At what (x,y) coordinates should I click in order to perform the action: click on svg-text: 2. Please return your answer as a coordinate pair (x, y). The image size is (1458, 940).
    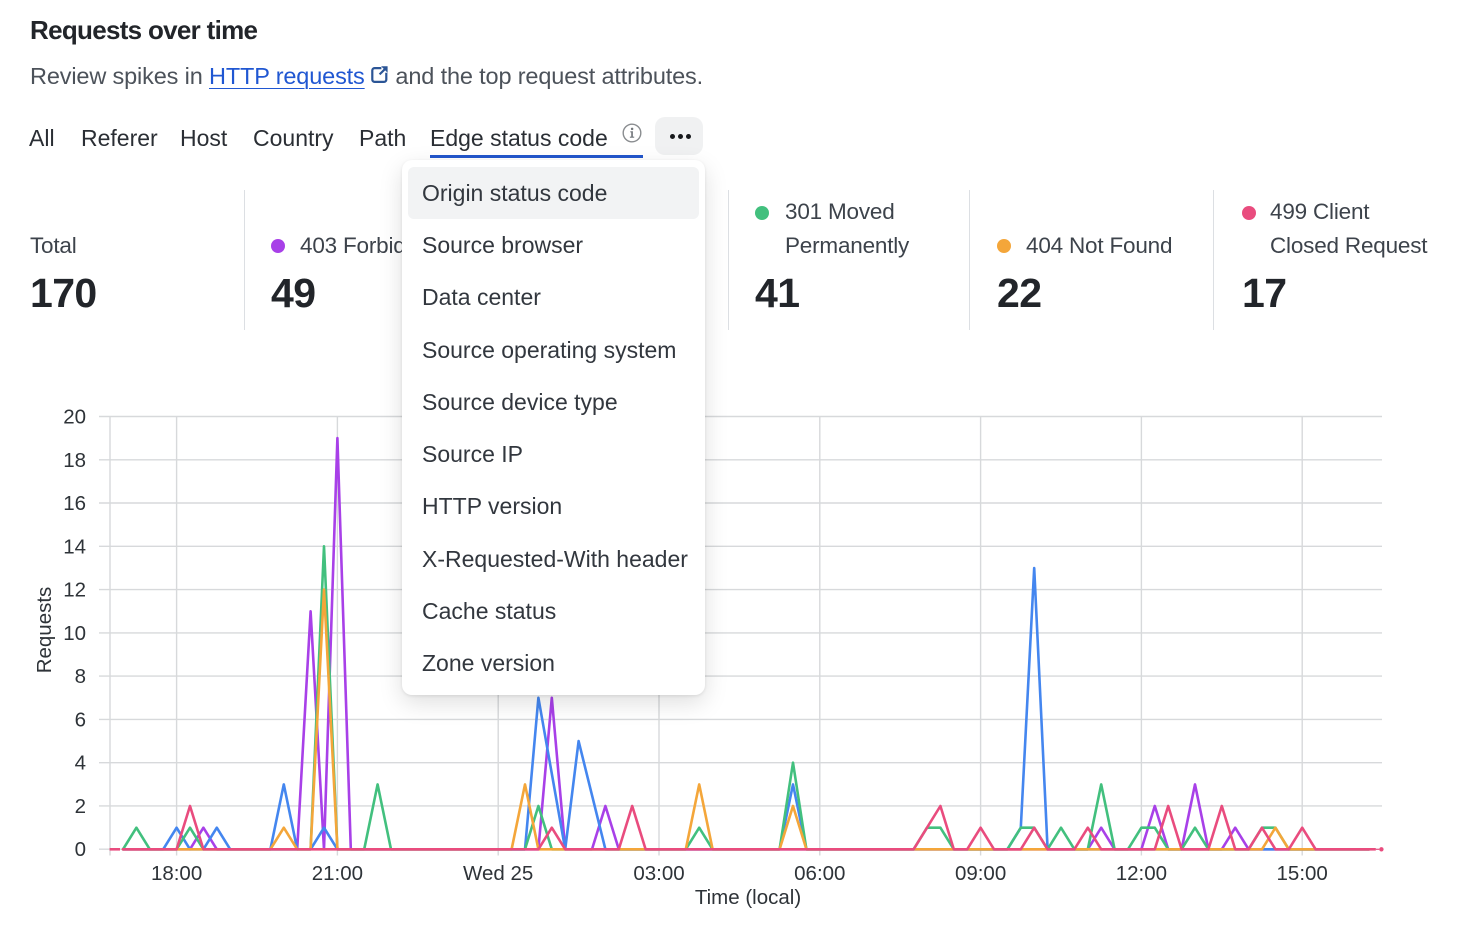
    Looking at the image, I should click on (80, 806).